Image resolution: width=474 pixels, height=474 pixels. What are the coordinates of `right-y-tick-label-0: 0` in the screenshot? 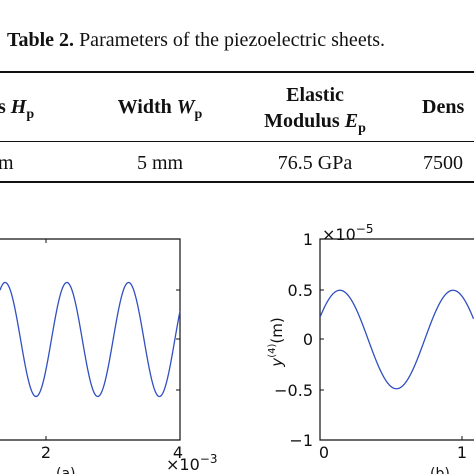 It's located at (308, 339).